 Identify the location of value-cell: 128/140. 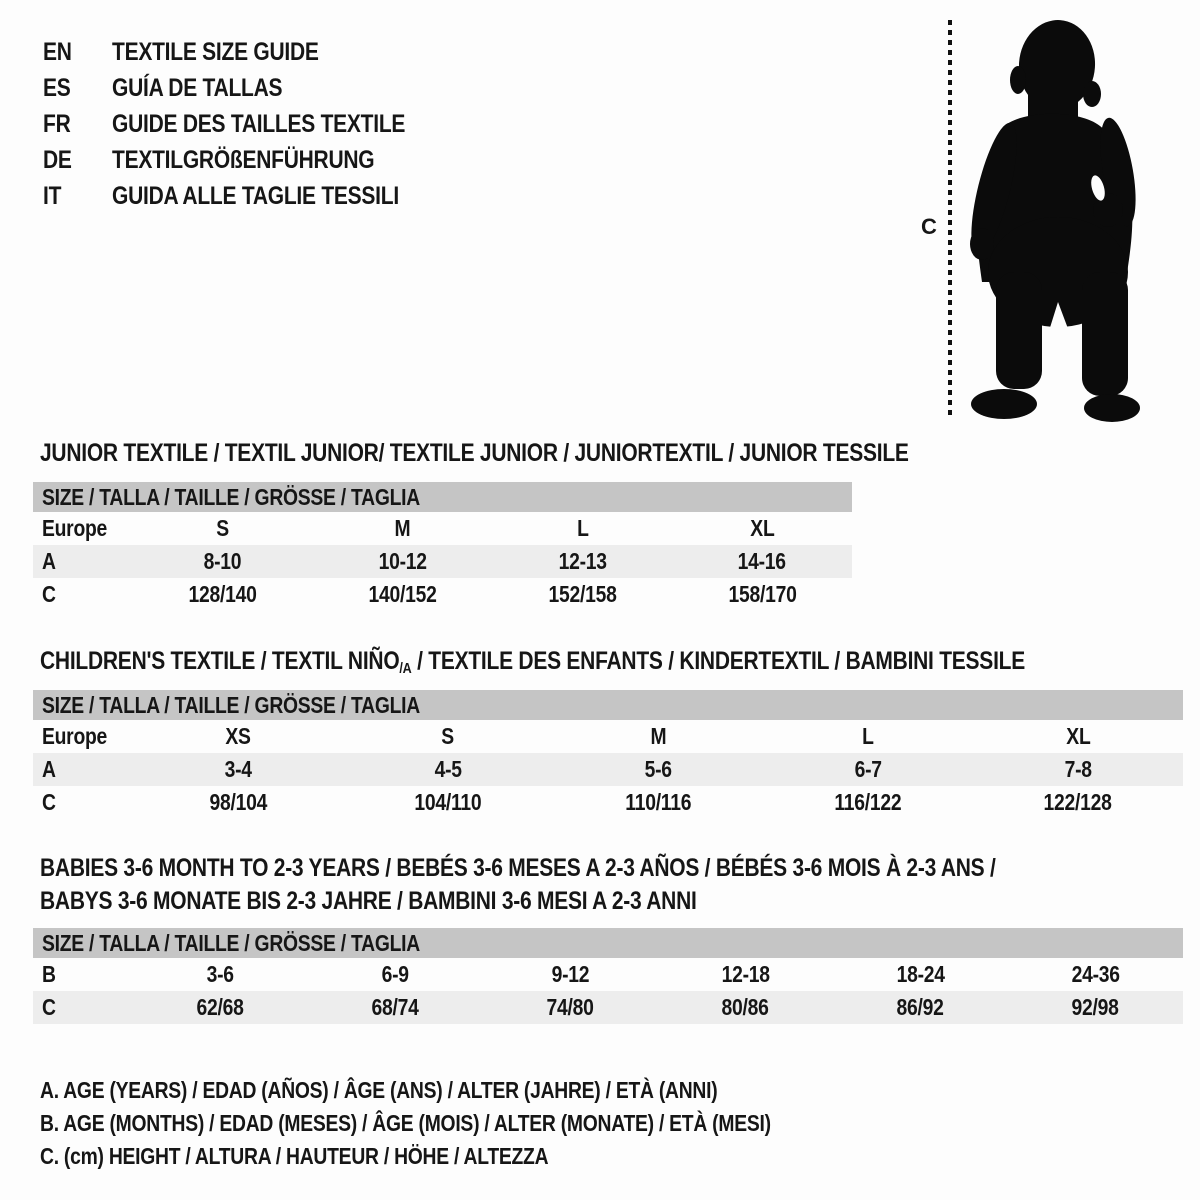
(222, 594).